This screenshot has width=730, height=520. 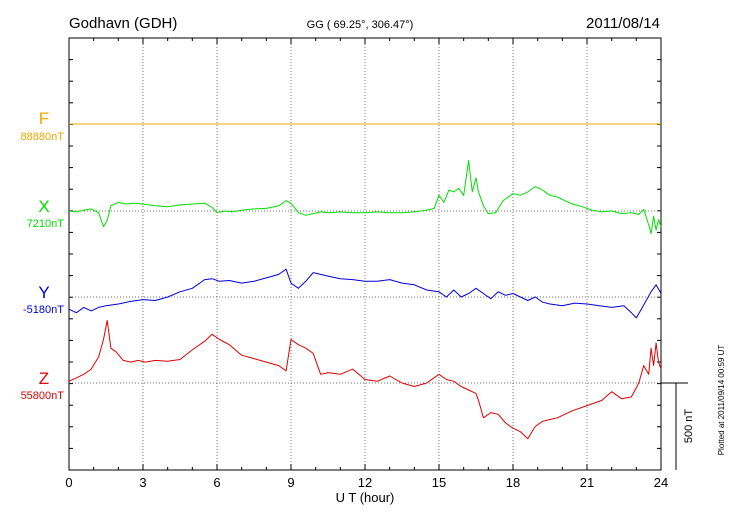 What do you see at coordinates (513, 482) in the screenshot?
I see `x-tick-label: 18` at bounding box center [513, 482].